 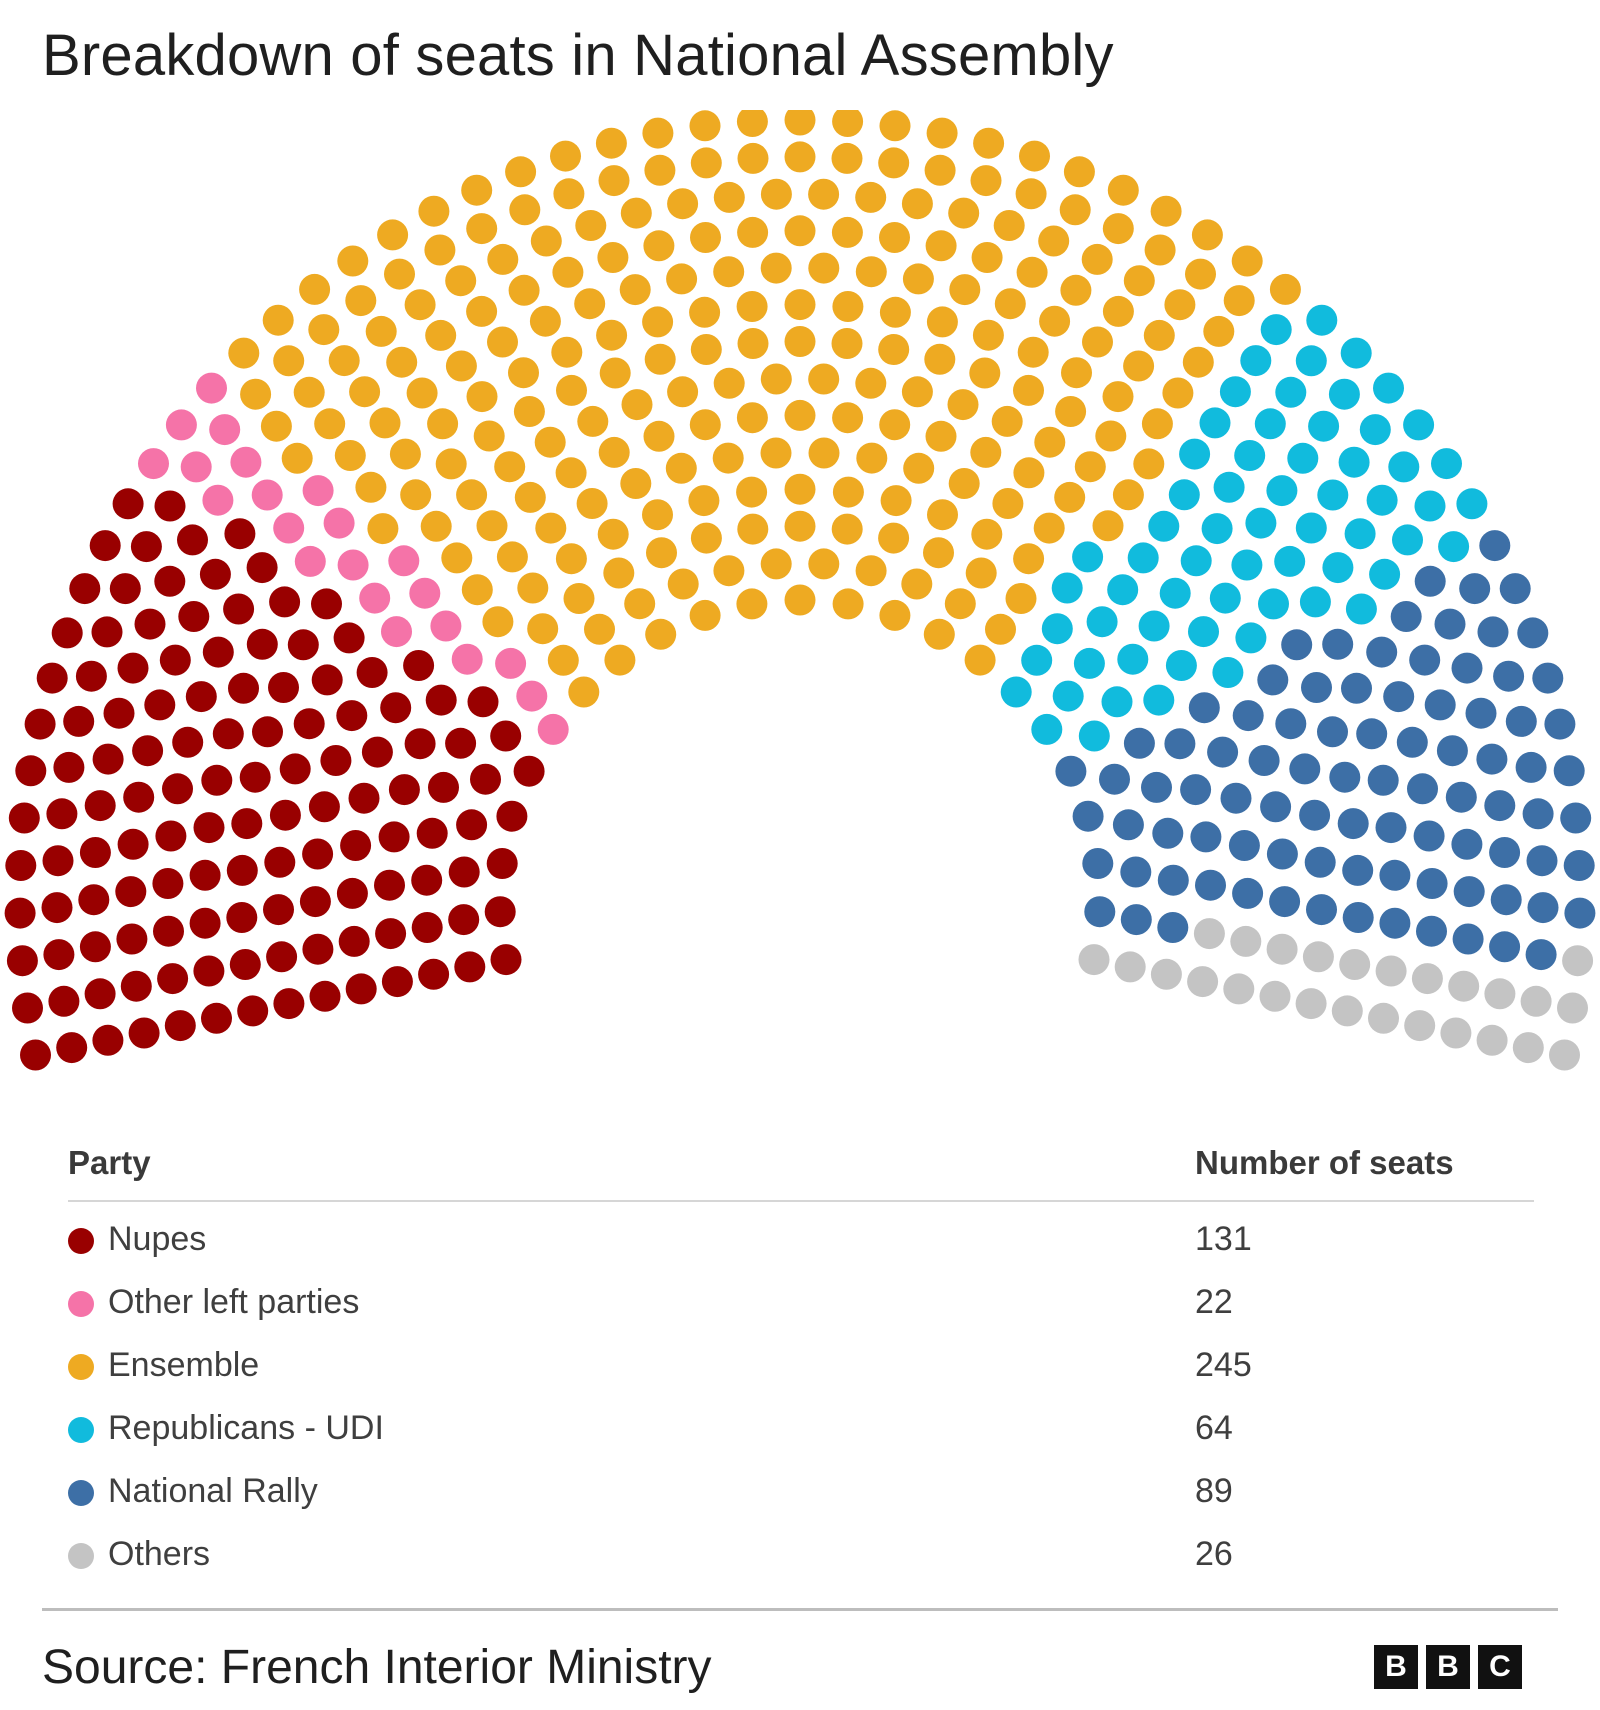 I want to click on party-name: Nupes, so click(x=157, y=1239).